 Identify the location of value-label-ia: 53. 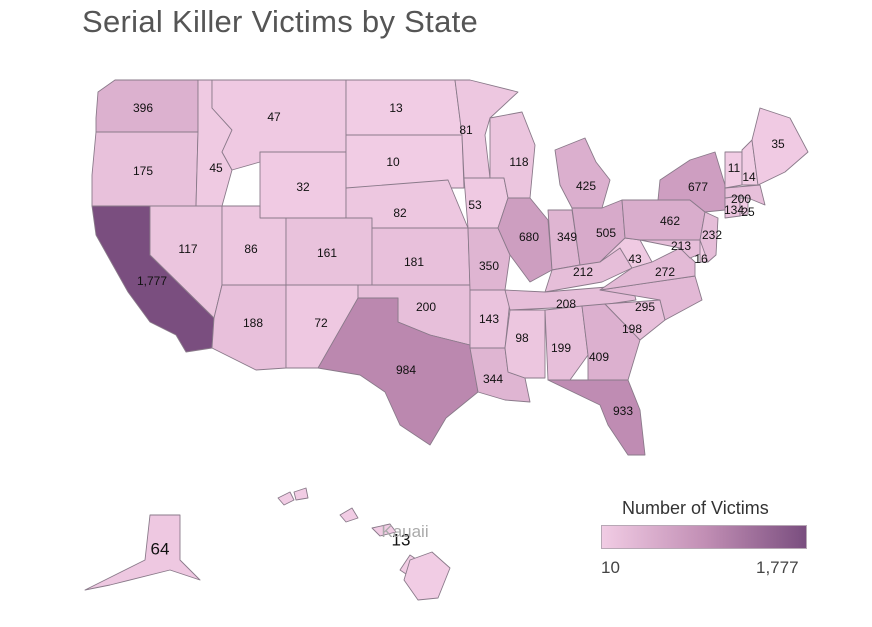
(475, 205).